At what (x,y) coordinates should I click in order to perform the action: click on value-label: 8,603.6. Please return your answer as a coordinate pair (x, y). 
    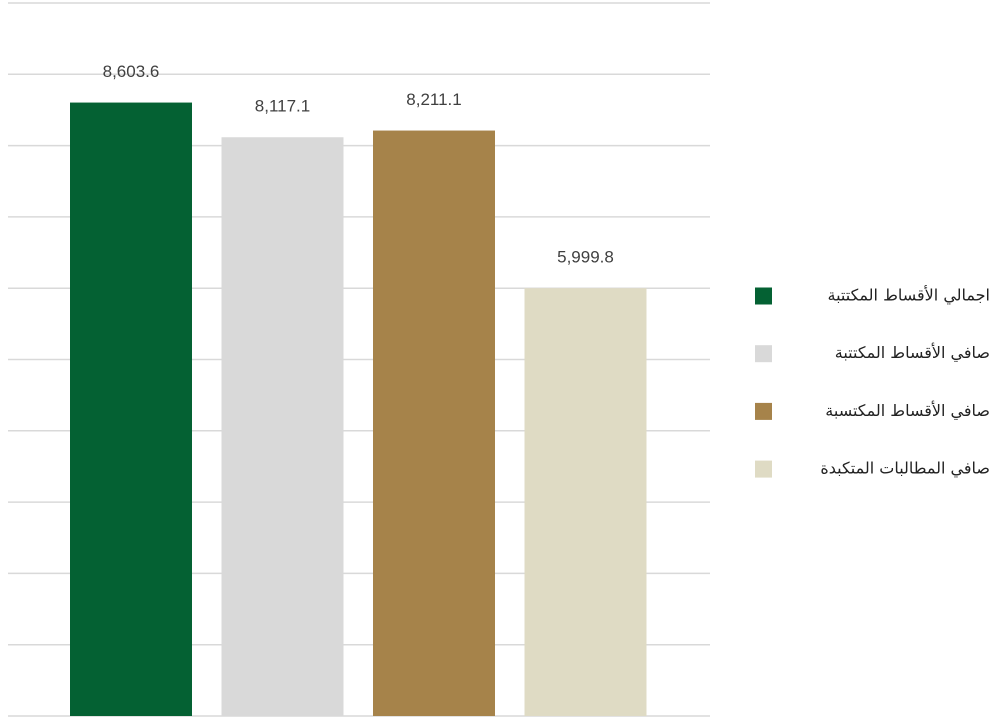
    Looking at the image, I should click on (131, 71).